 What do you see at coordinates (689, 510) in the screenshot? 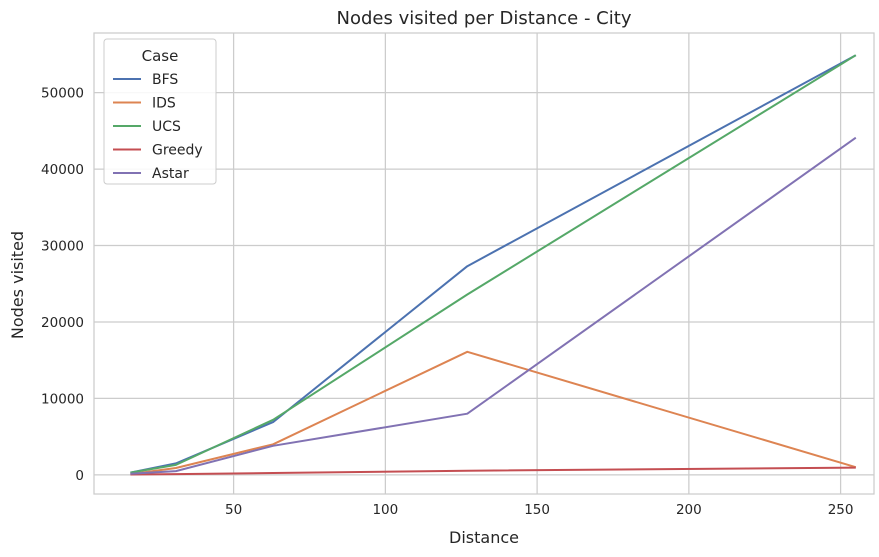
I see `x-tick-label: 200` at bounding box center [689, 510].